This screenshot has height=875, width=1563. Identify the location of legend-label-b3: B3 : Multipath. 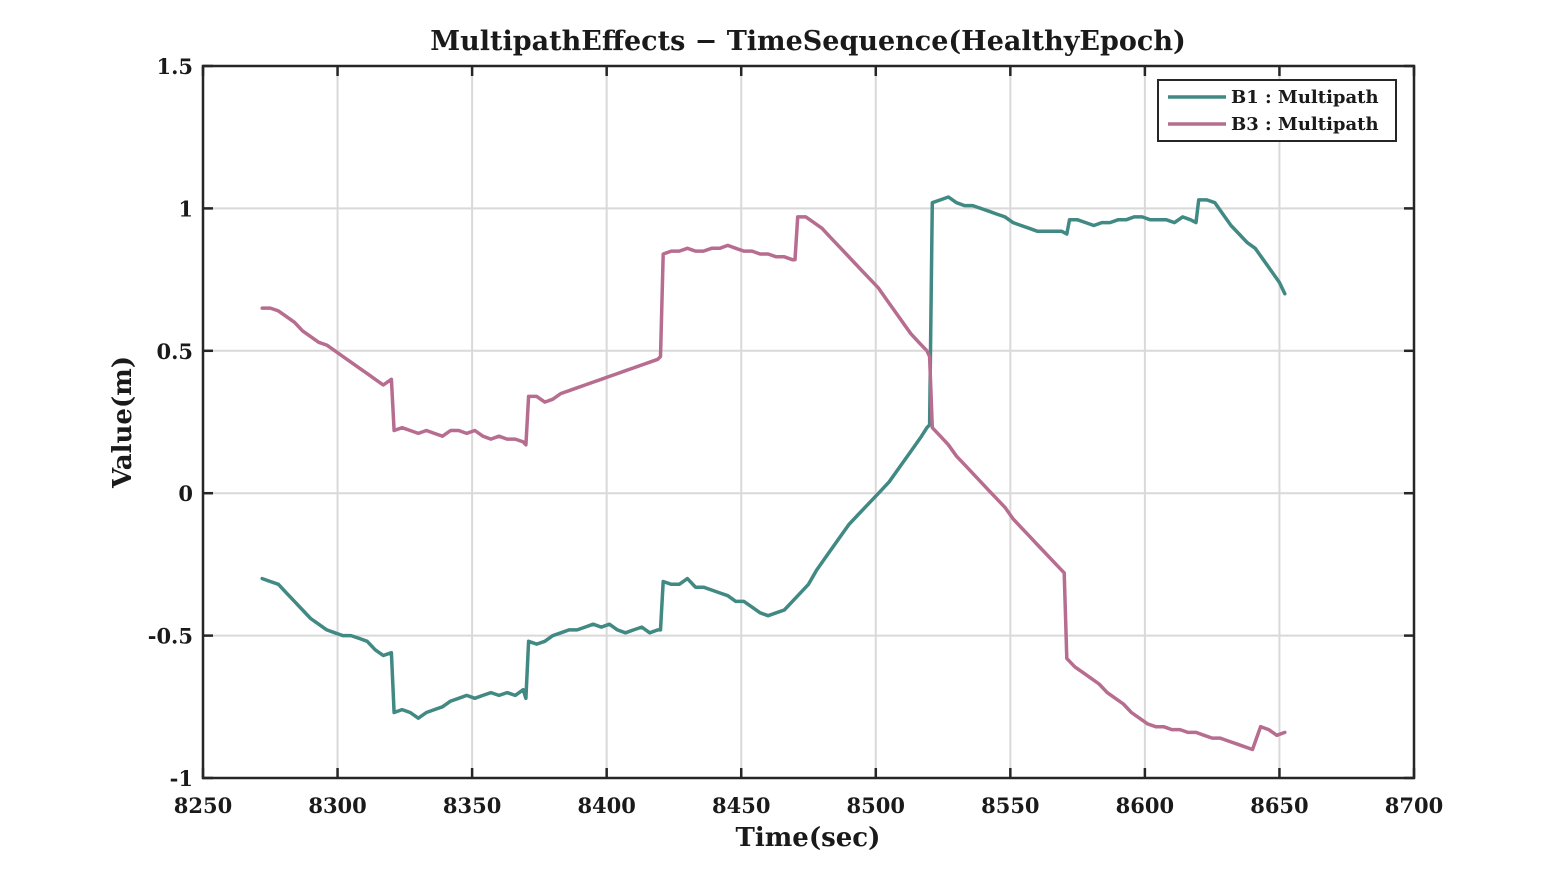
(1305, 124).